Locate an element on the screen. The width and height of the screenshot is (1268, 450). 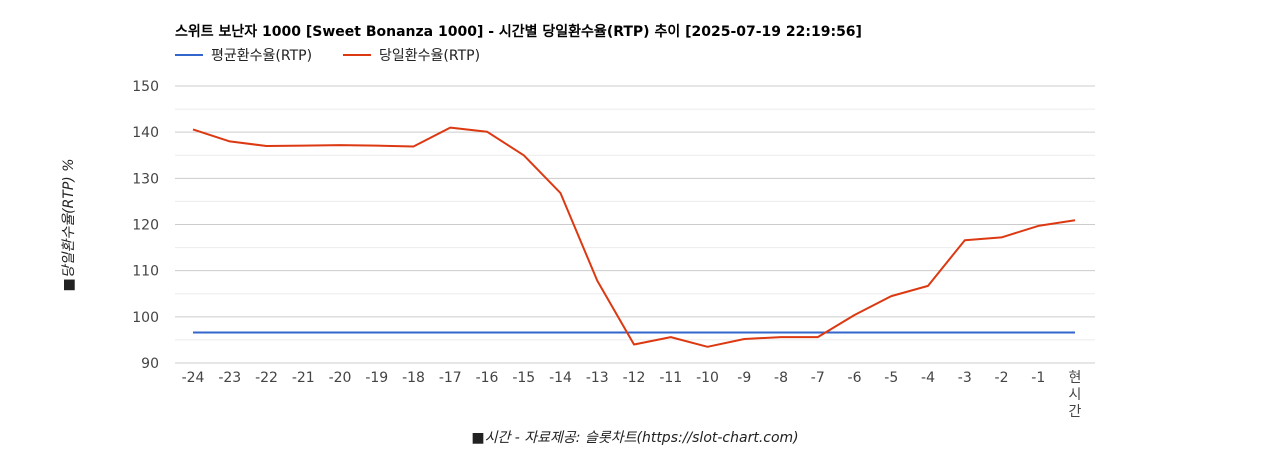
y-tick-label: 120 is located at coordinates (145, 226).